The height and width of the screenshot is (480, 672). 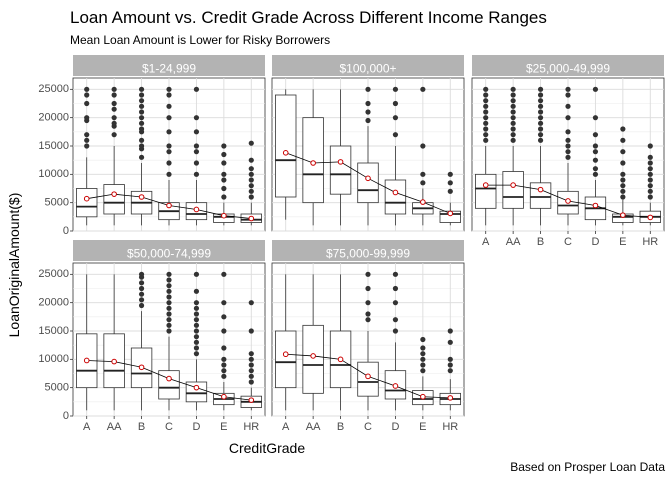 I want to click on x-tick-label: C, so click(x=368, y=427).